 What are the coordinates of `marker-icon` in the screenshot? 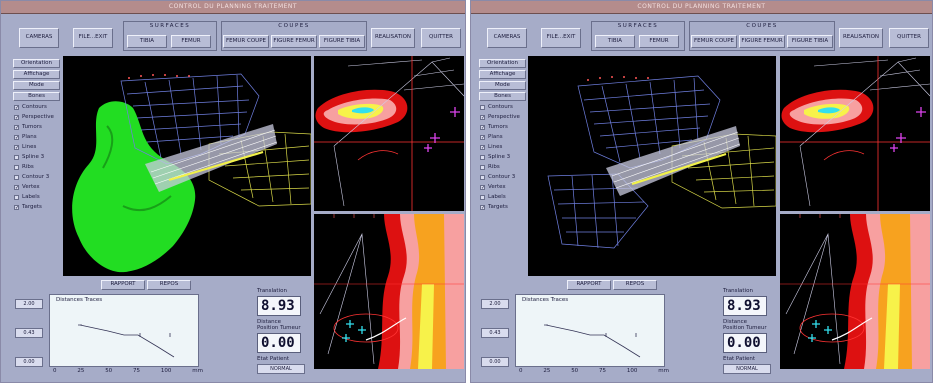 It's located at (442, 129).